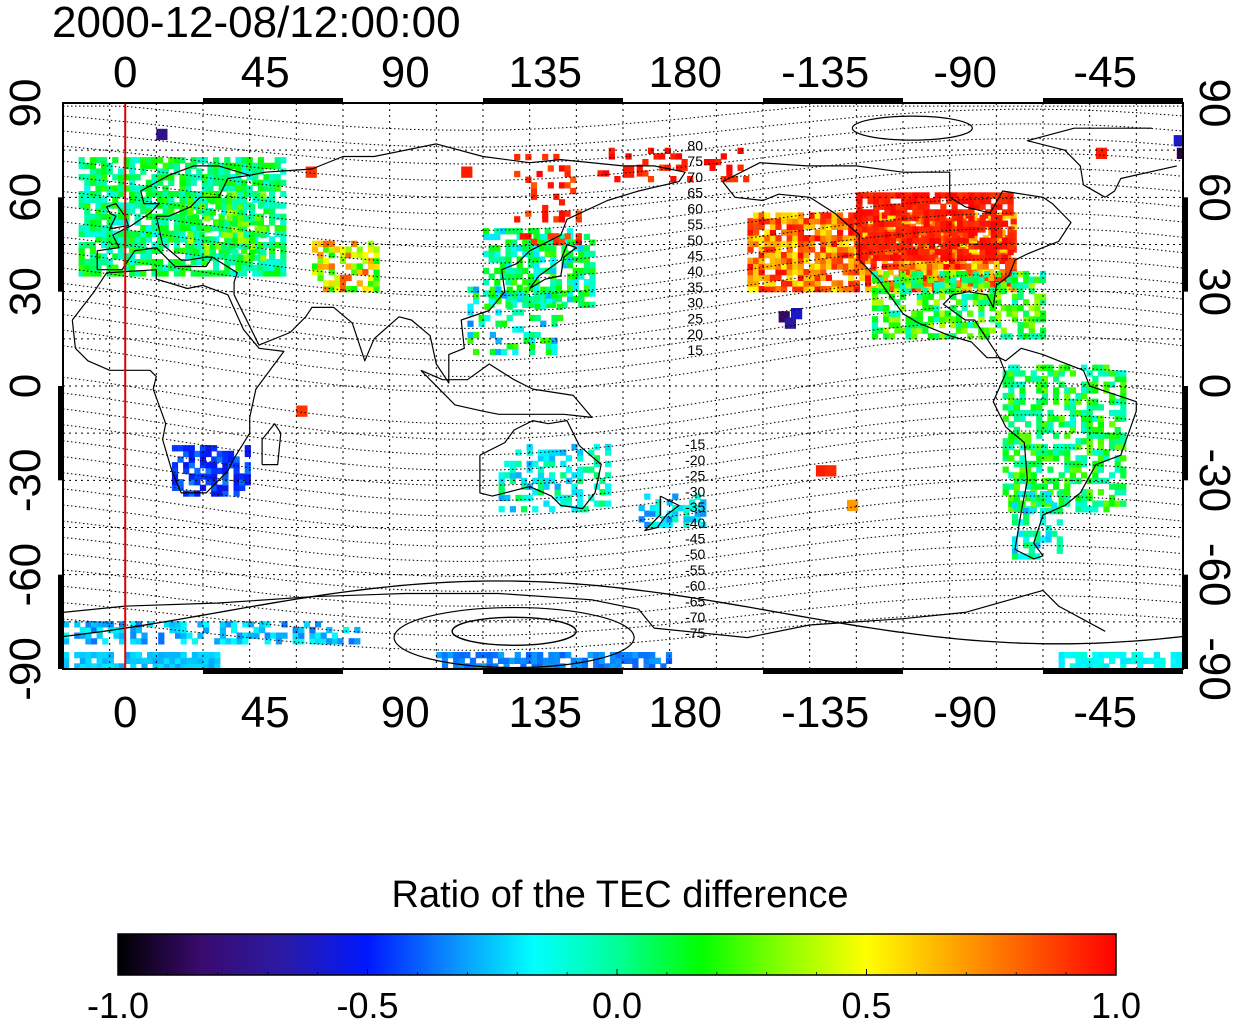 The image size is (1240, 1024). I want to click on contour-label: 25, so click(695, 318).